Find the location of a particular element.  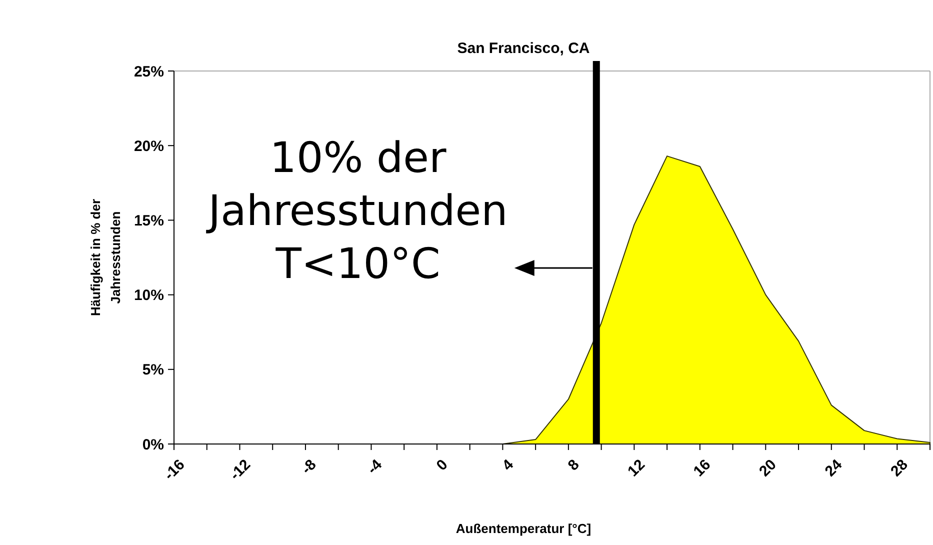

y-axis-title: Häufigkeit in % der Jahresstunden is located at coordinates (105, 257).